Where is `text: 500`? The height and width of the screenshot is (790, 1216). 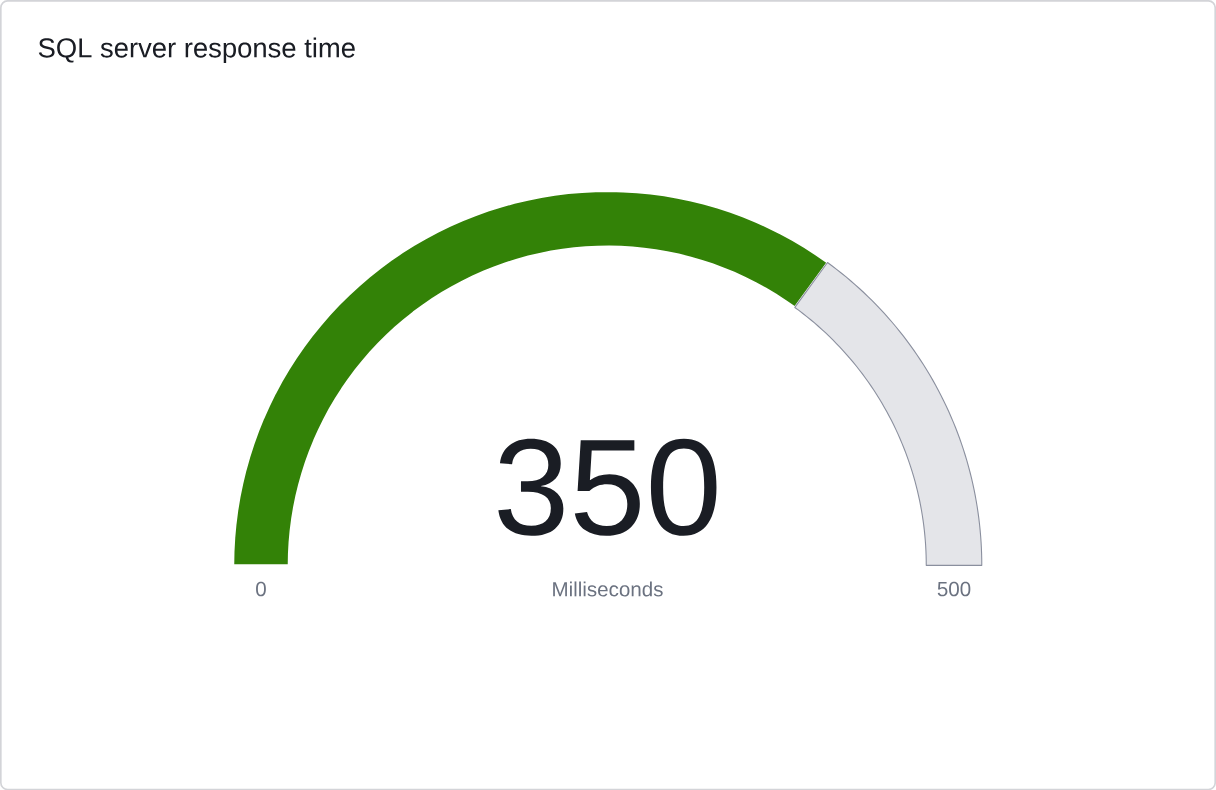 text: 500 is located at coordinates (954, 589).